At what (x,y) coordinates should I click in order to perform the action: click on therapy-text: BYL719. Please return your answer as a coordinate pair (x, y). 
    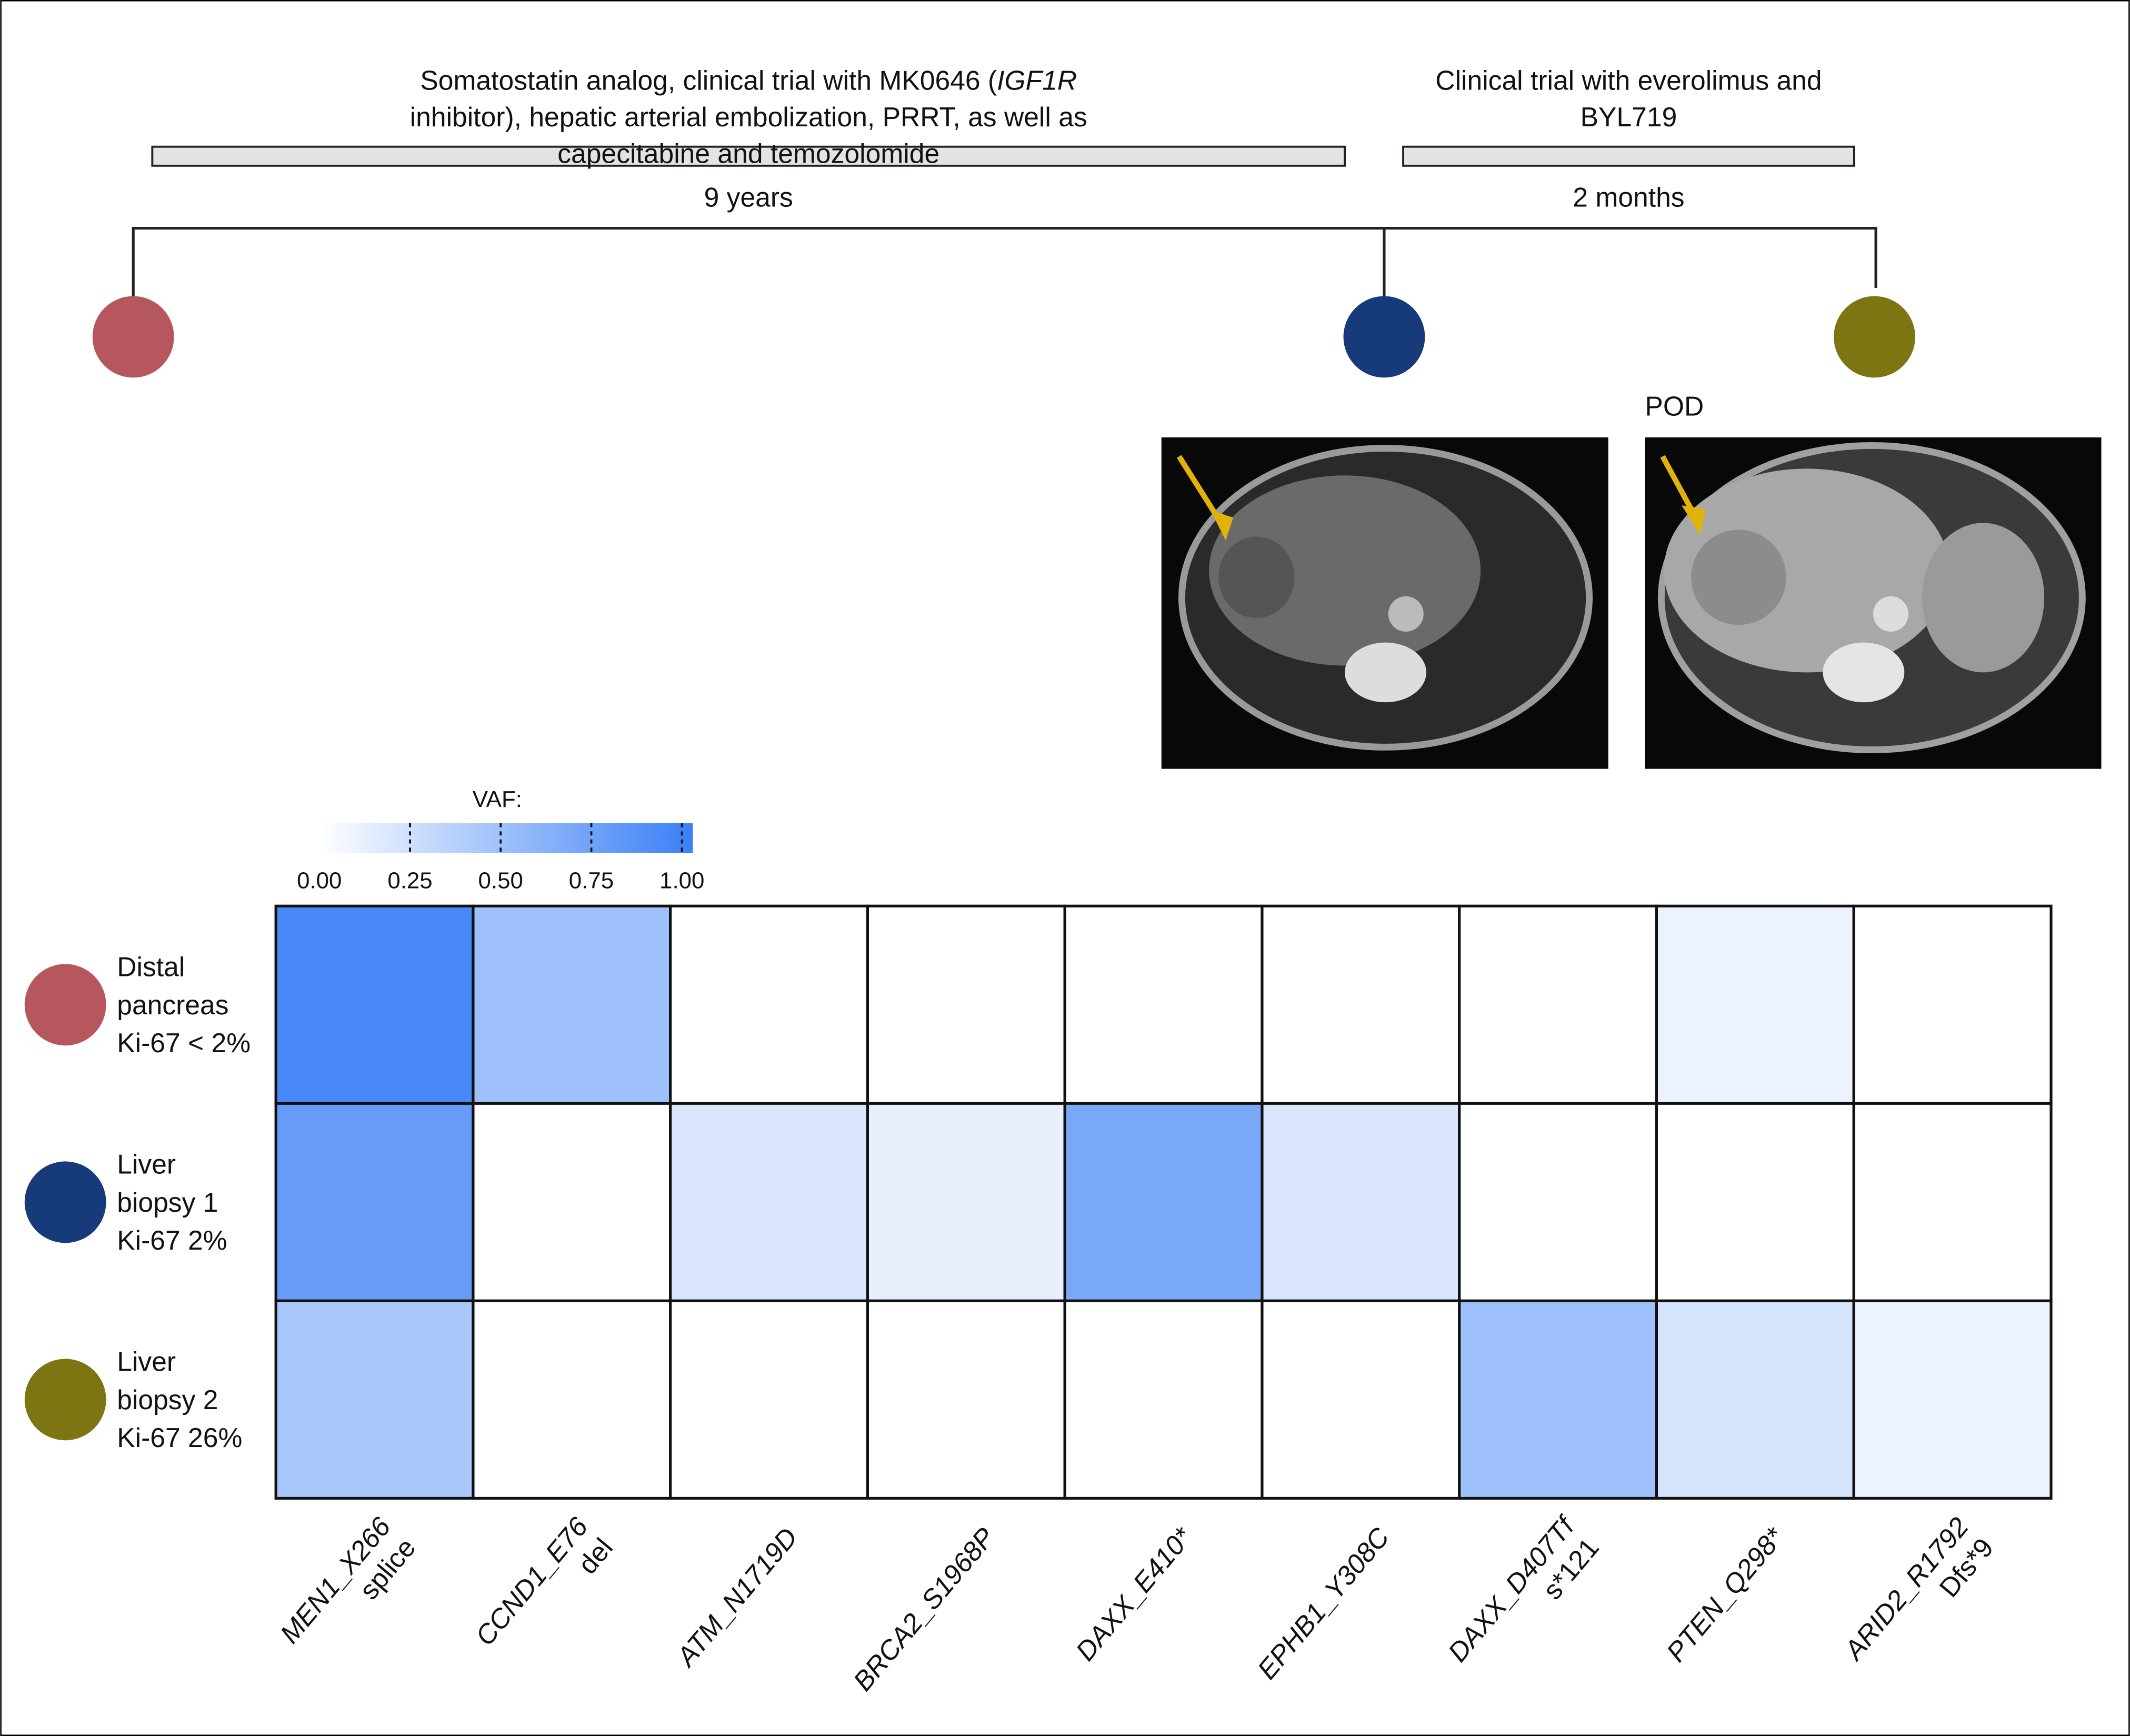
    Looking at the image, I should click on (1629, 117).